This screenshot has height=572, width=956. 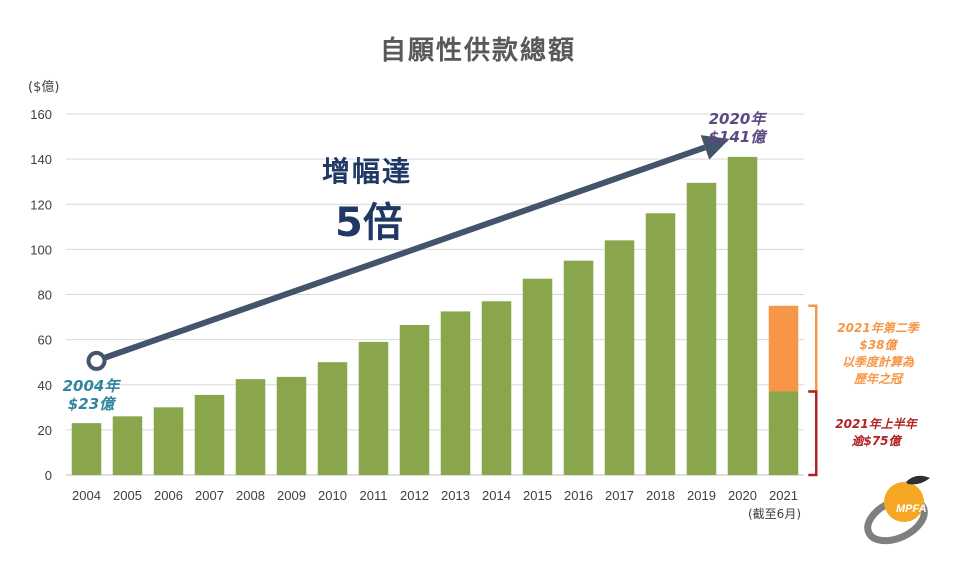 What do you see at coordinates (209, 495) in the screenshot?
I see `x-tick-label: 2007` at bounding box center [209, 495].